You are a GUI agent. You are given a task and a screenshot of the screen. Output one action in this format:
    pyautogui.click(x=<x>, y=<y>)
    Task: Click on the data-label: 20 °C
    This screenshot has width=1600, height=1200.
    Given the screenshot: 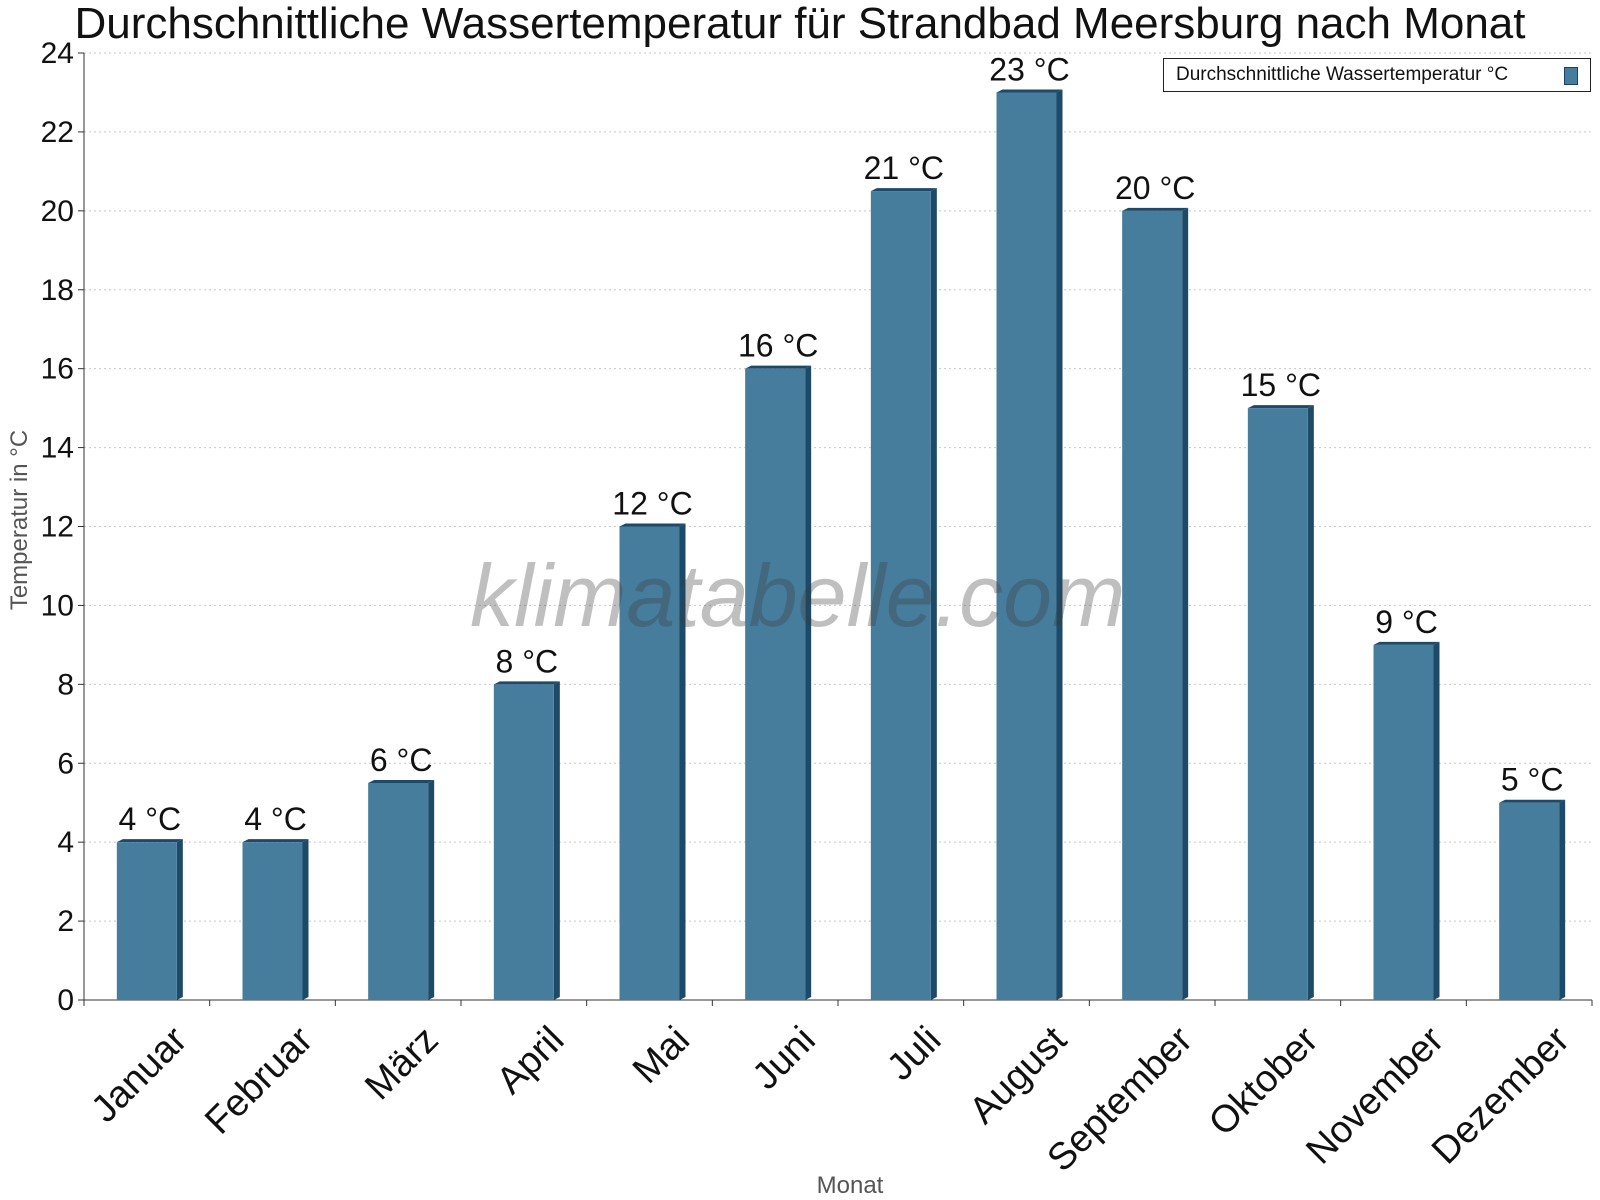 What is the action you would take?
    pyautogui.click(x=1155, y=188)
    